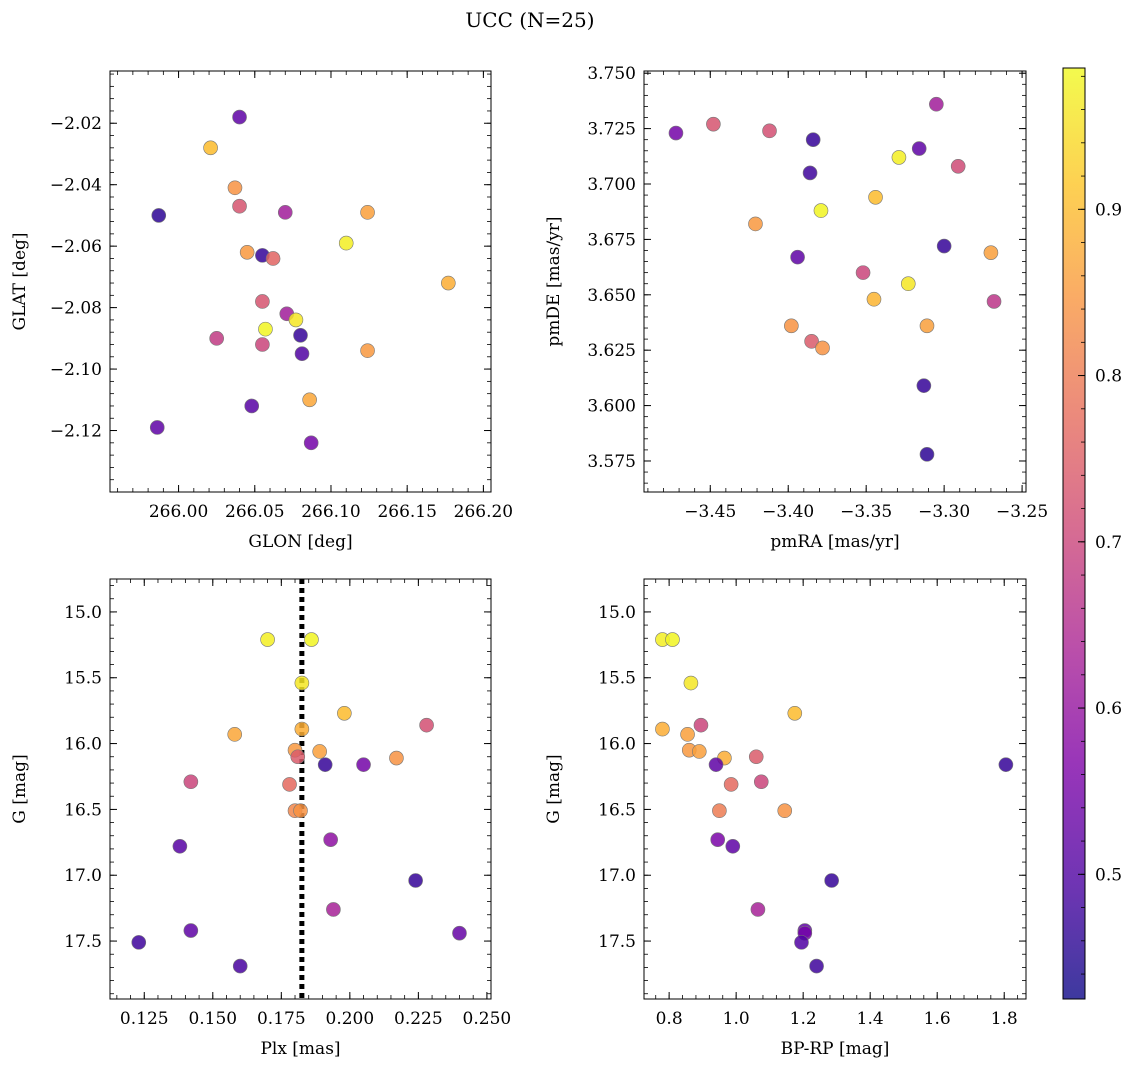  What do you see at coordinates (611, 462) in the screenshot?
I see `y-tick-label: 3.575` at bounding box center [611, 462].